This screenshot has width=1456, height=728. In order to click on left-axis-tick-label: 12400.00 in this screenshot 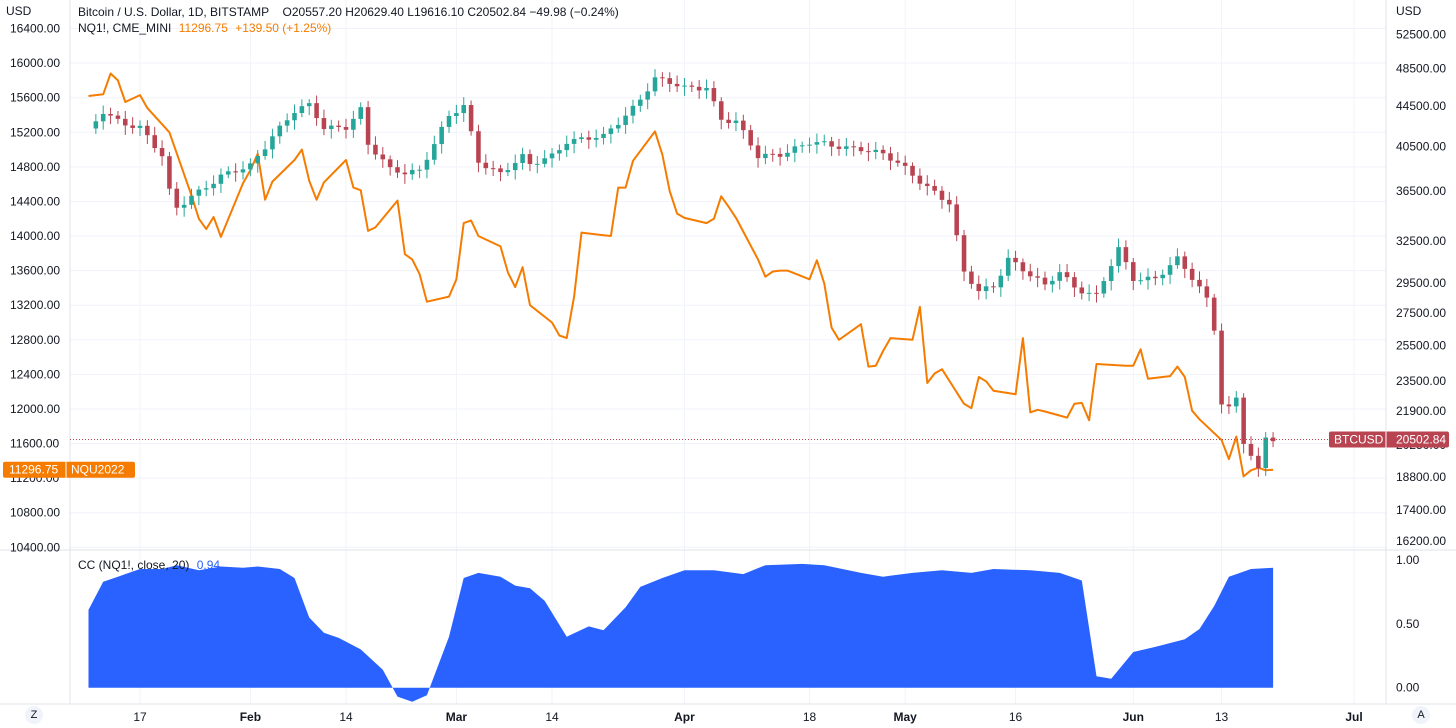, I will do `click(35, 374)`.